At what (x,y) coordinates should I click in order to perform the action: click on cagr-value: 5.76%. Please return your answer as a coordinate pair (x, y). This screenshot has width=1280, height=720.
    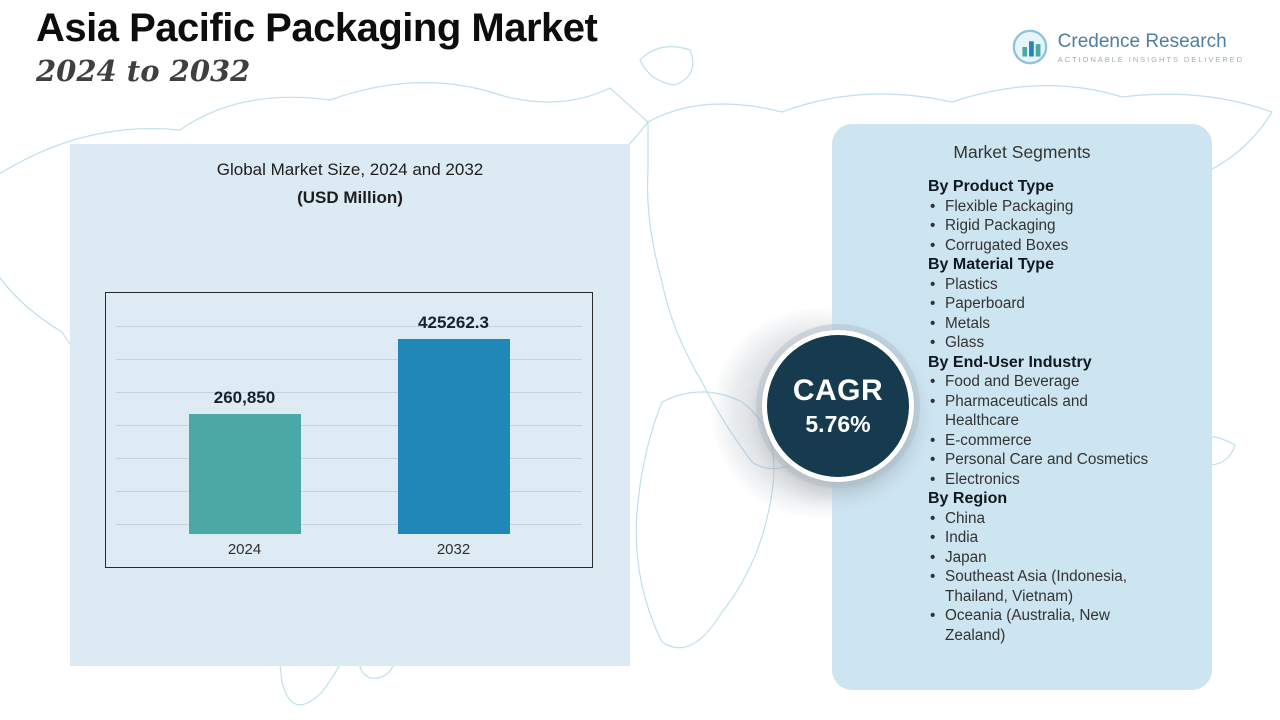
    Looking at the image, I should click on (838, 424).